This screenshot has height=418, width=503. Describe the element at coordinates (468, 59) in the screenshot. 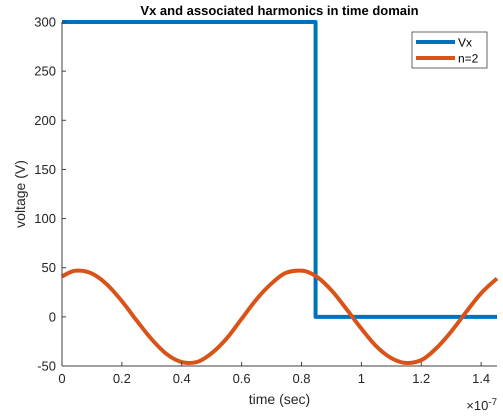

I see `legend-label: n=2` at that location.